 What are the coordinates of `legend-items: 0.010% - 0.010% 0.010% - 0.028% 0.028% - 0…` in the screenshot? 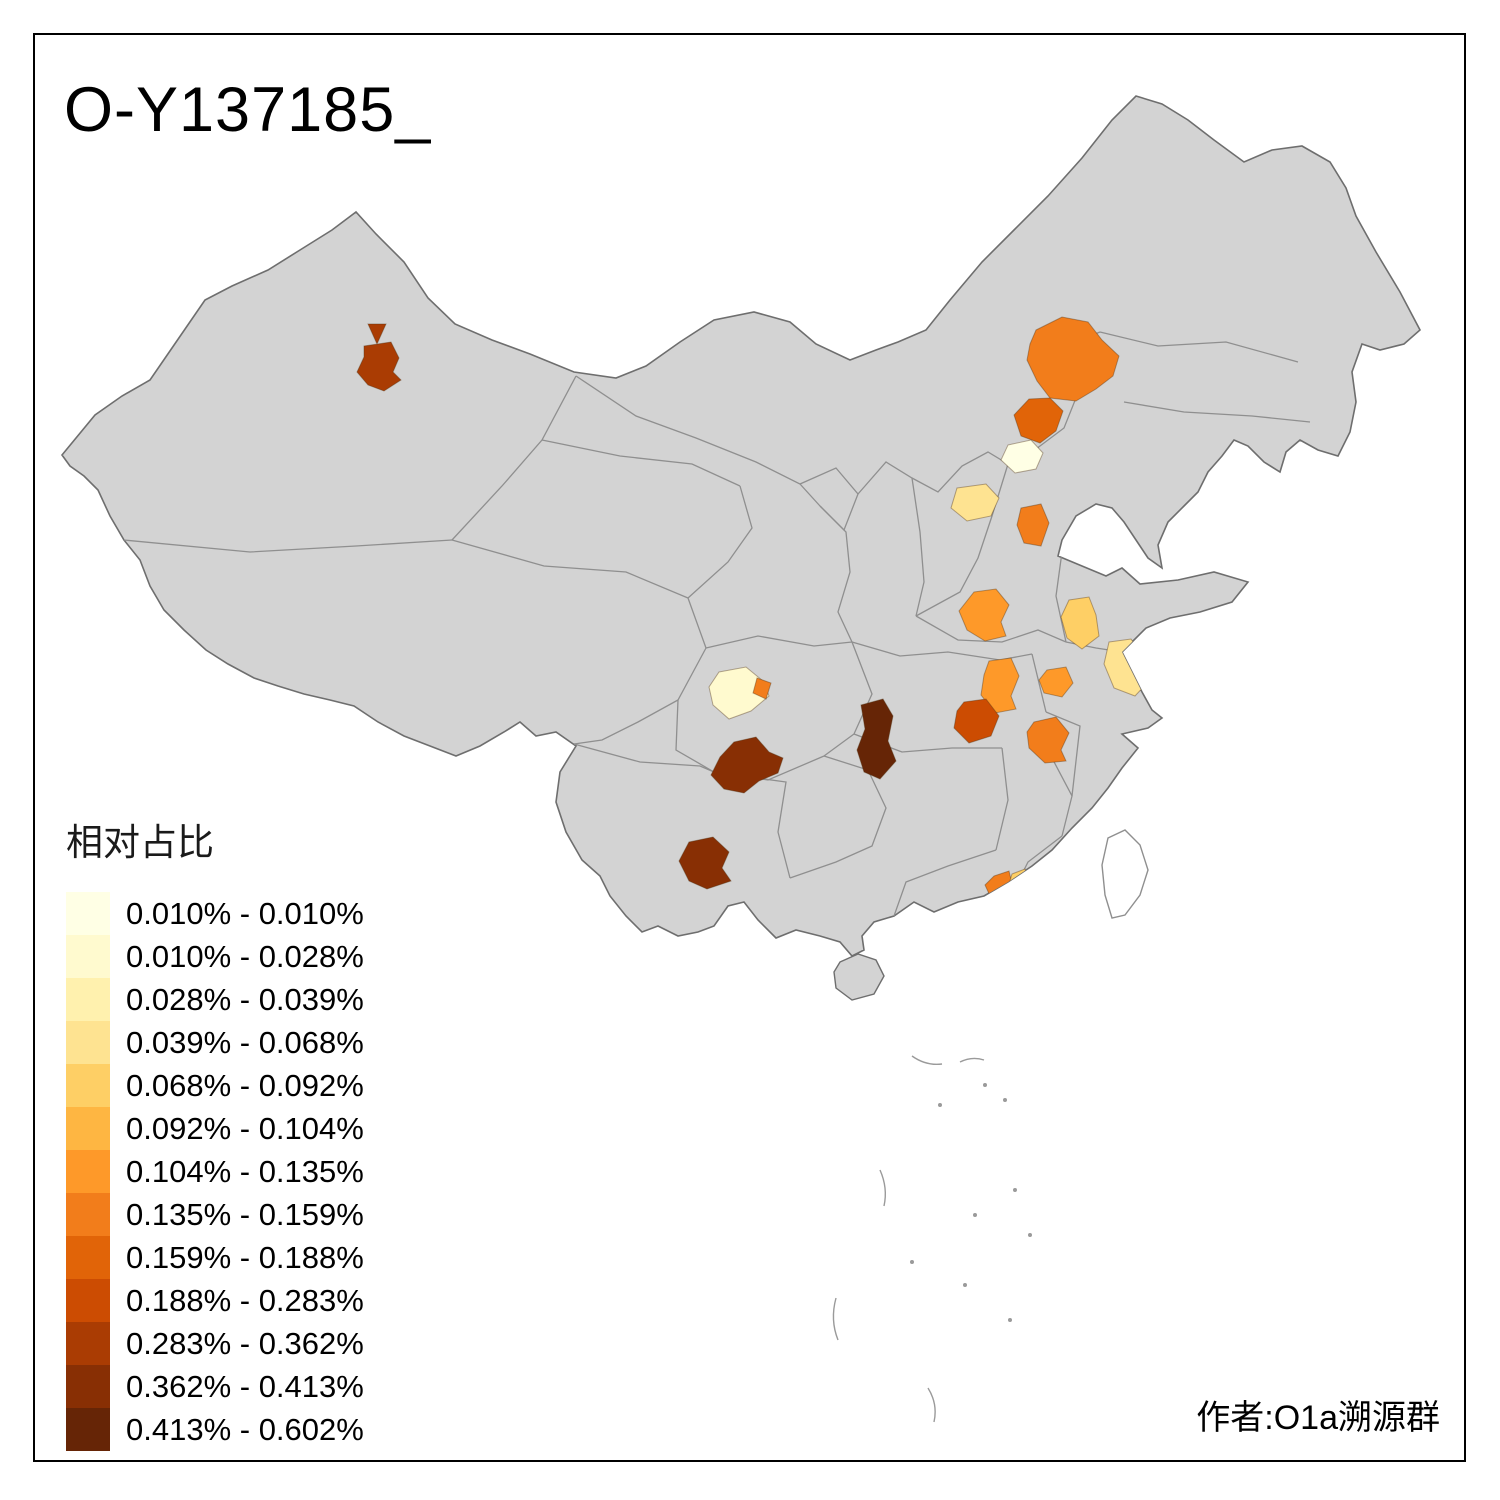 It's located at (215, 1171).